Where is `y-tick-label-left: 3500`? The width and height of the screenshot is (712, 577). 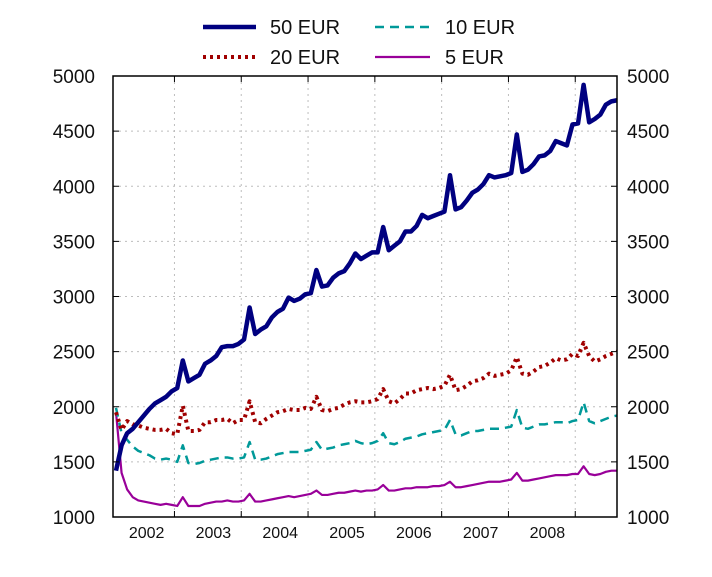
y-tick-label-left: 3500 is located at coordinates (74, 242).